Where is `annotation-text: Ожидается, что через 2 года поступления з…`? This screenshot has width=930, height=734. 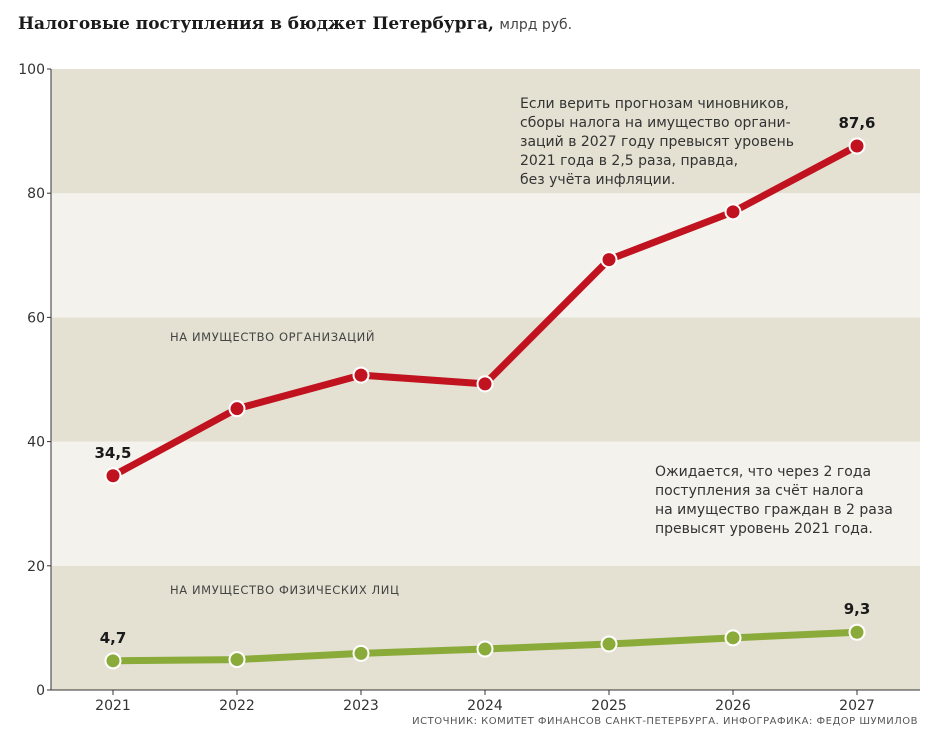 annotation-text: Ожидается, что через 2 года поступления з… is located at coordinates (774, 500).